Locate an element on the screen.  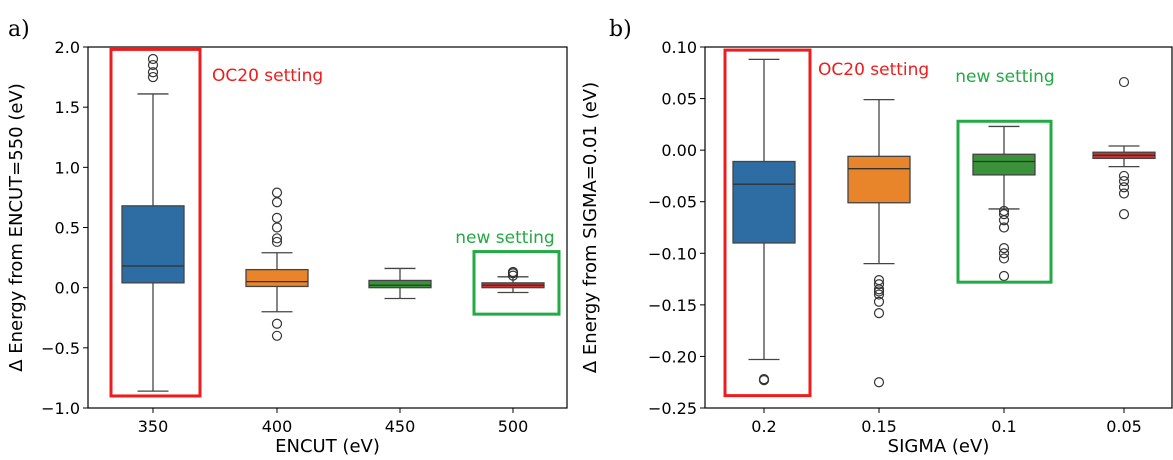
y-tick-label: −0.5 is located at coordinates (60, 348).